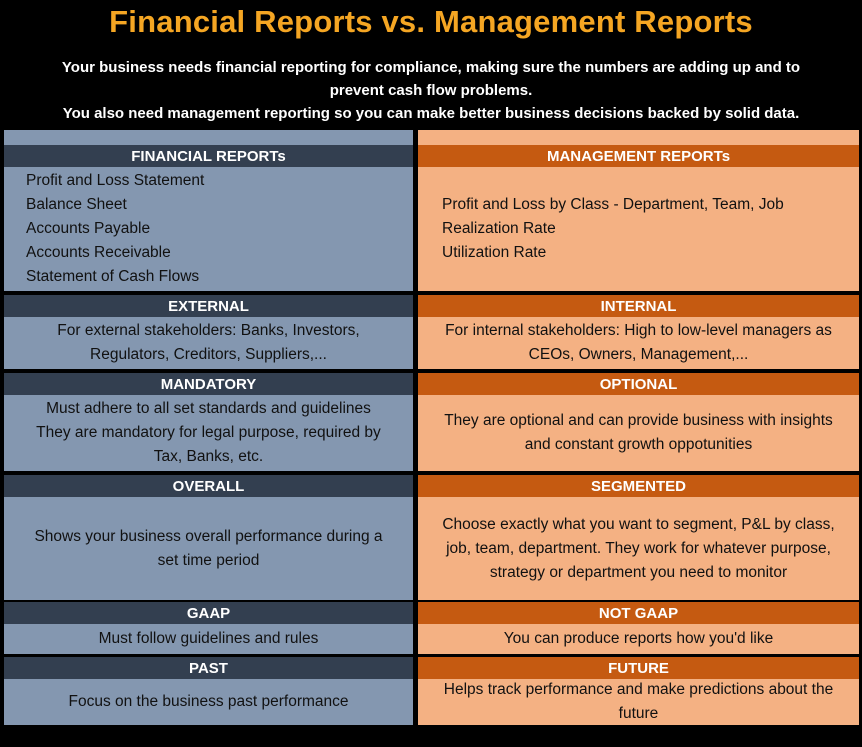 This screenshot has width=862, height=747. Describe the element at coordinates (638, 156) in the screenshot. I see `management-reports-header: MANAGEMENT REPORTs` at that location.